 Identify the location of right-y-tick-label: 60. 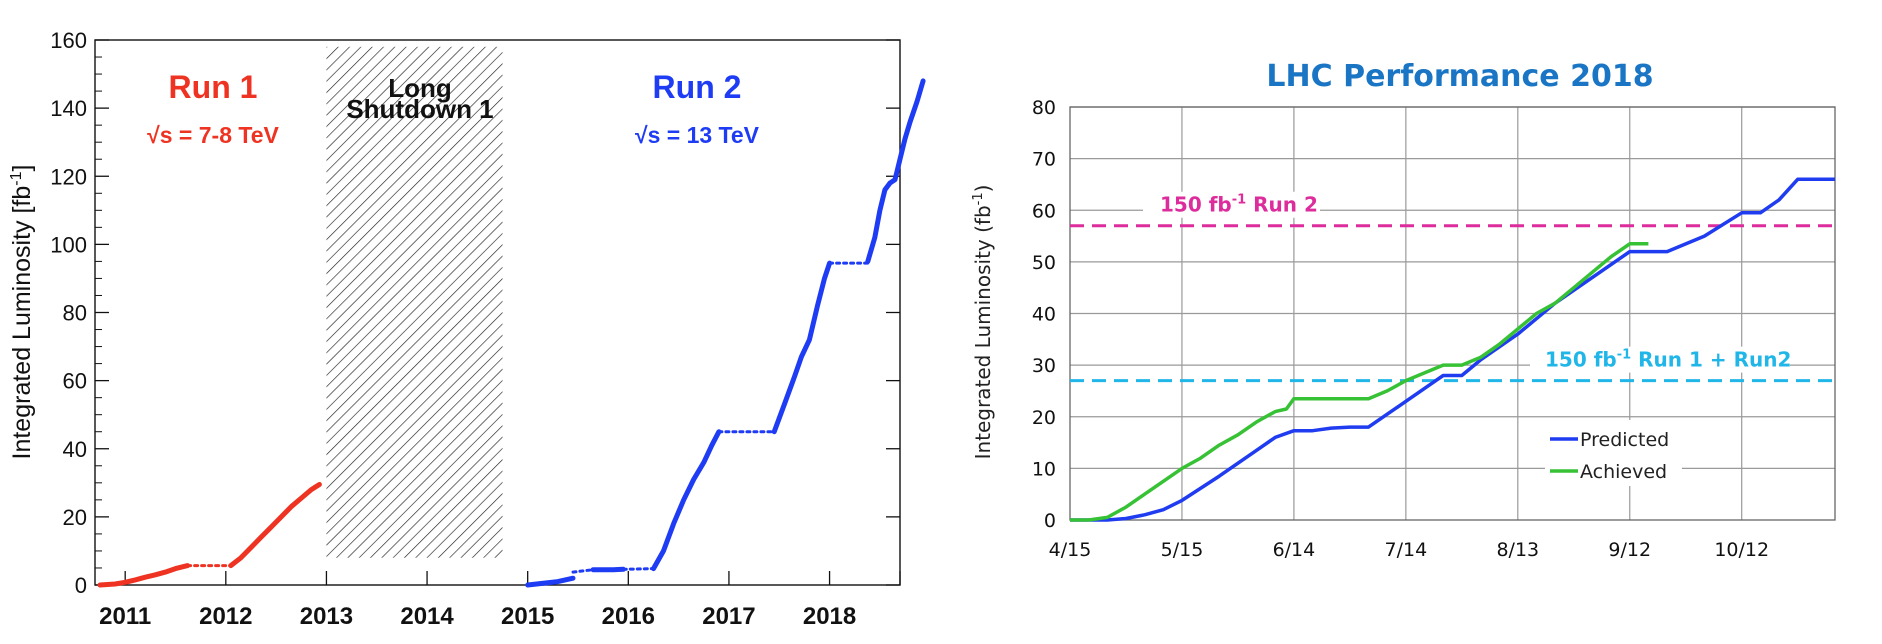
(1044, 211).